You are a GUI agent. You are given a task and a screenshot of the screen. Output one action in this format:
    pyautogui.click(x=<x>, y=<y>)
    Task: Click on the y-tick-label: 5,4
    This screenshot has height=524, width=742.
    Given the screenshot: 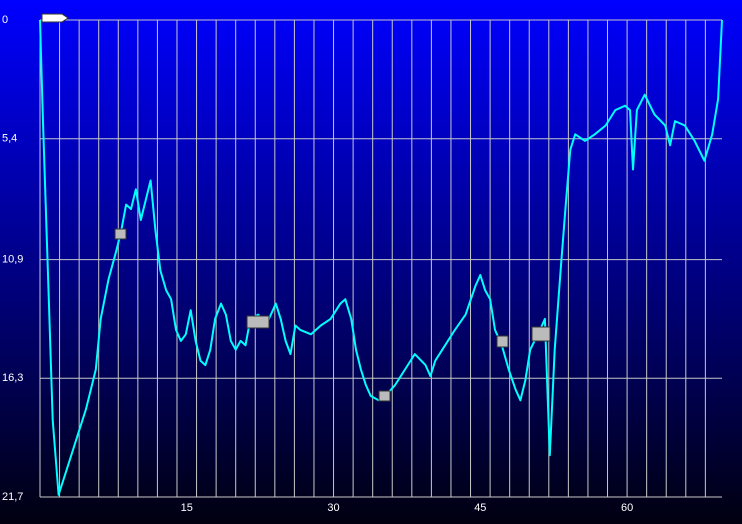 What is the action you would take?
    pyautogui.click(x=9, y=139)
    